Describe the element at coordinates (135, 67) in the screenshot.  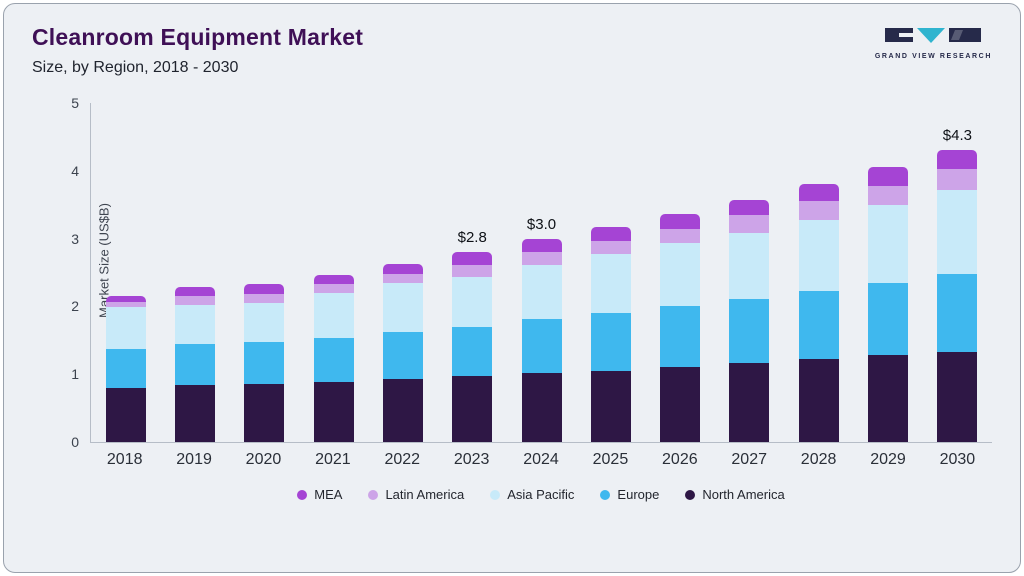
I see `page-subtitle: Size, by Region, 2018 - 2030` at that location.